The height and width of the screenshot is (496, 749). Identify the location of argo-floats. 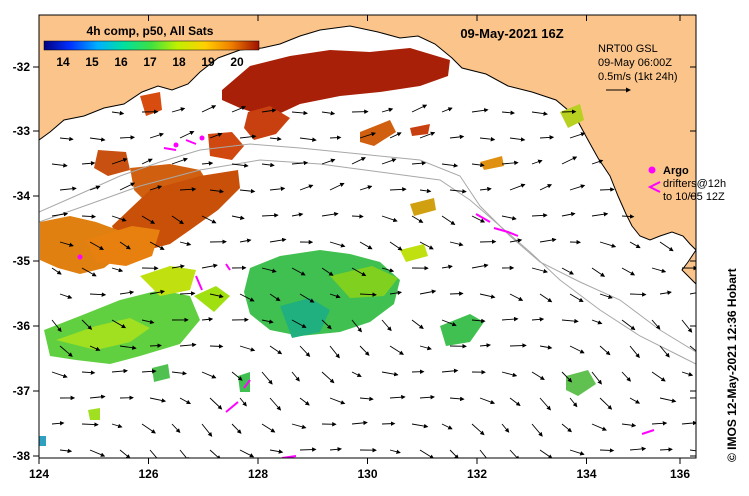
(141, 197).